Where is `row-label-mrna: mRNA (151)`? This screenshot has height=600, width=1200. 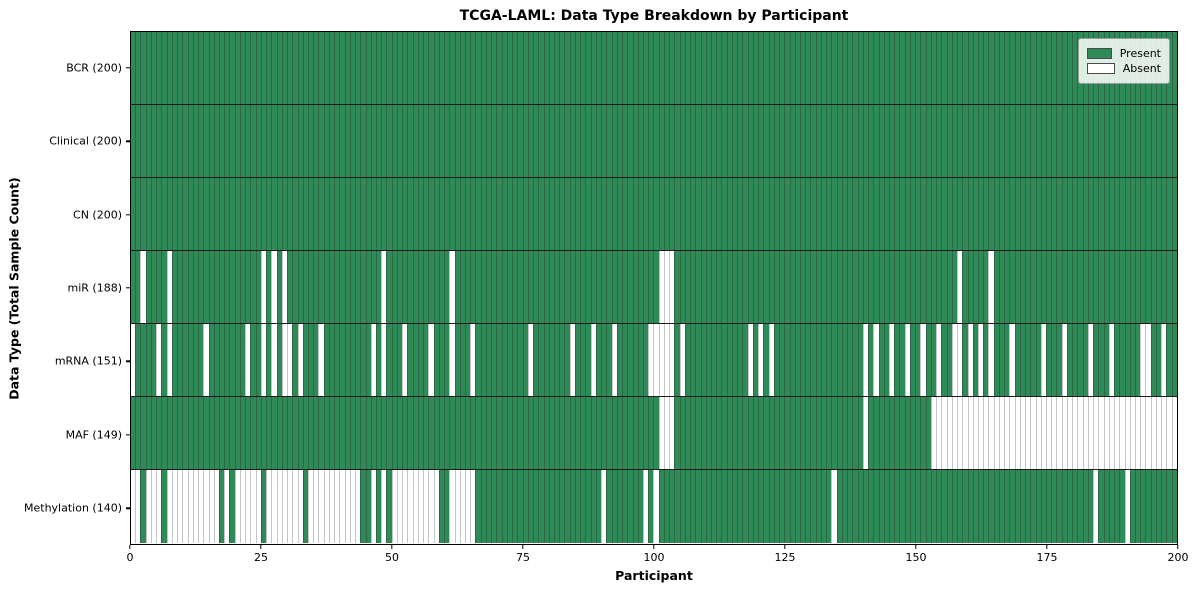
row-label-mrna: mRNA (151) is located at coordinates (88, 361).